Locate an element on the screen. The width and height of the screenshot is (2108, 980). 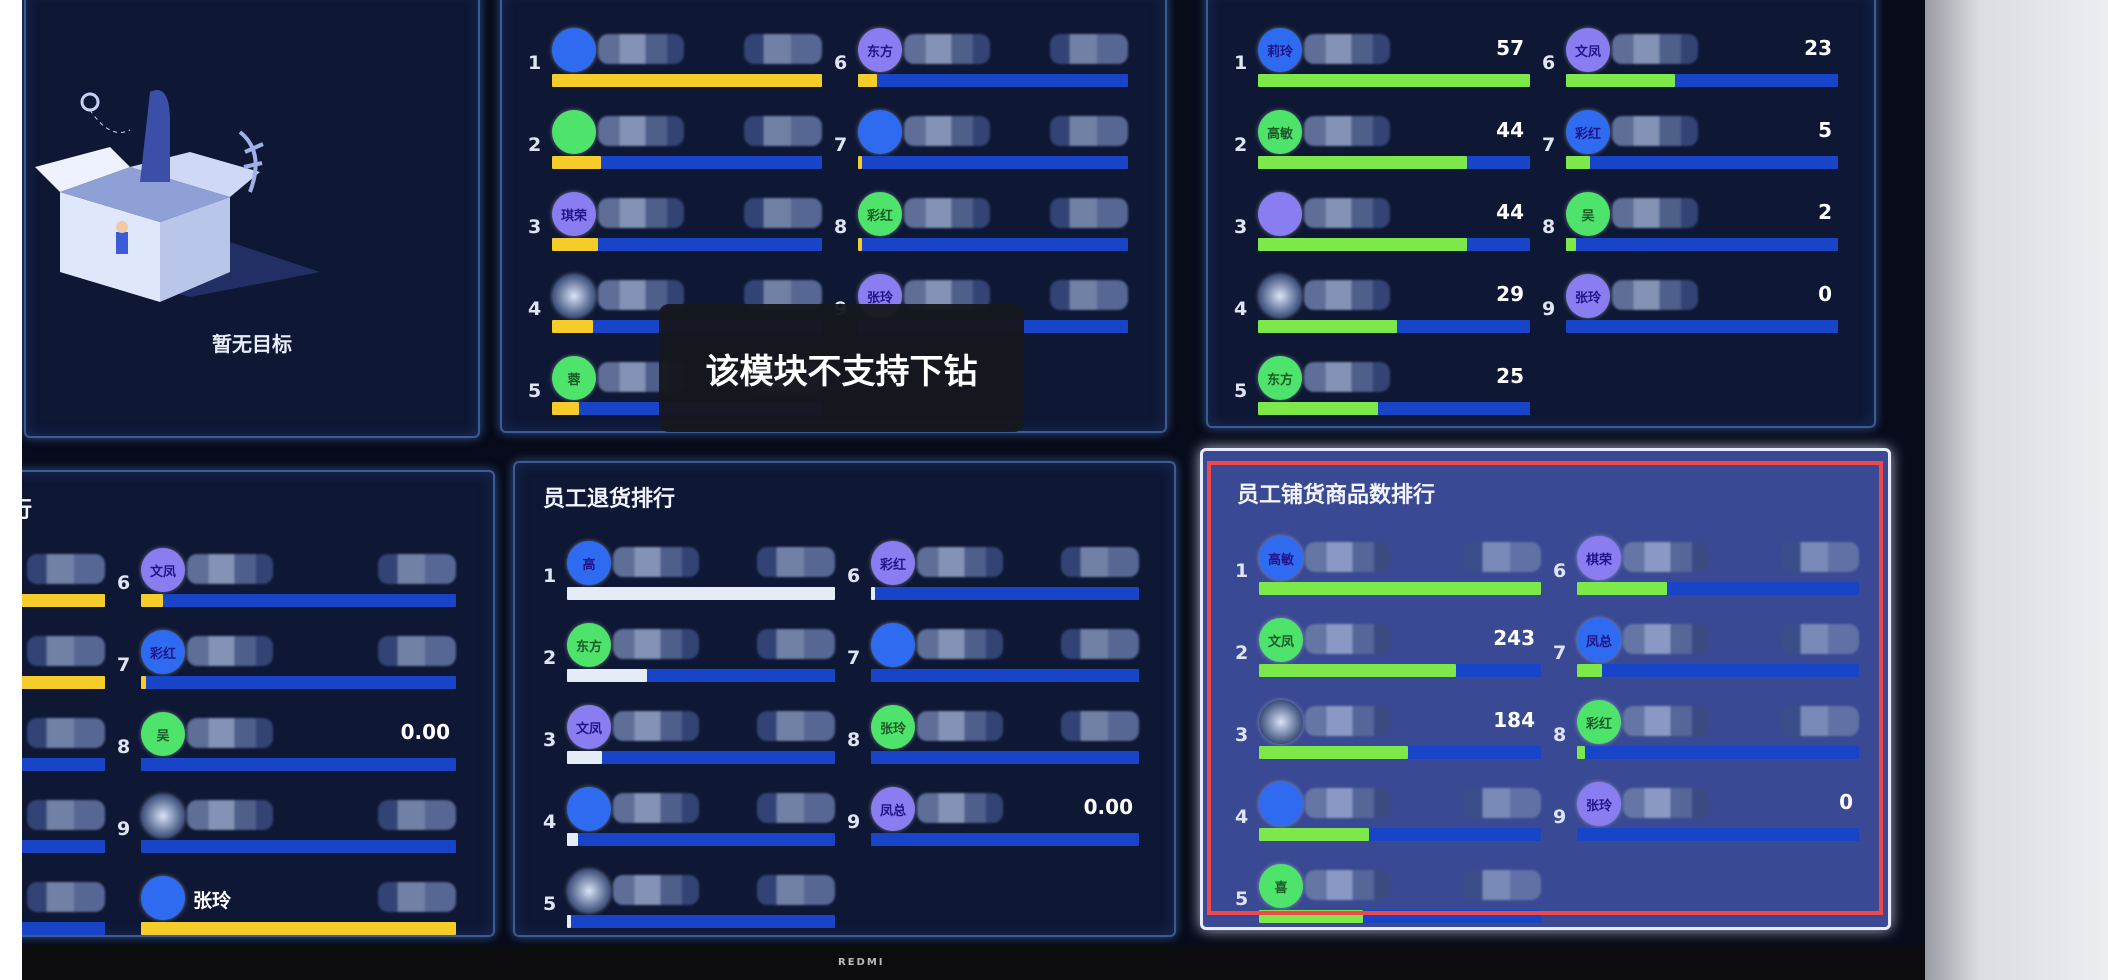
ranking-row: 2 高敏 44 is located at coordinates (1382, 139).